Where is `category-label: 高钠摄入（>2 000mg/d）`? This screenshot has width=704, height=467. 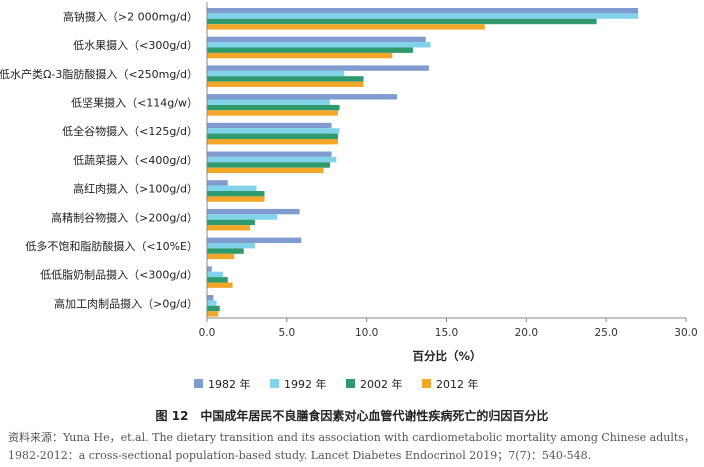 category-label: 高钠摄入（>2 000mg/d） is located at coordinates (130, 16).